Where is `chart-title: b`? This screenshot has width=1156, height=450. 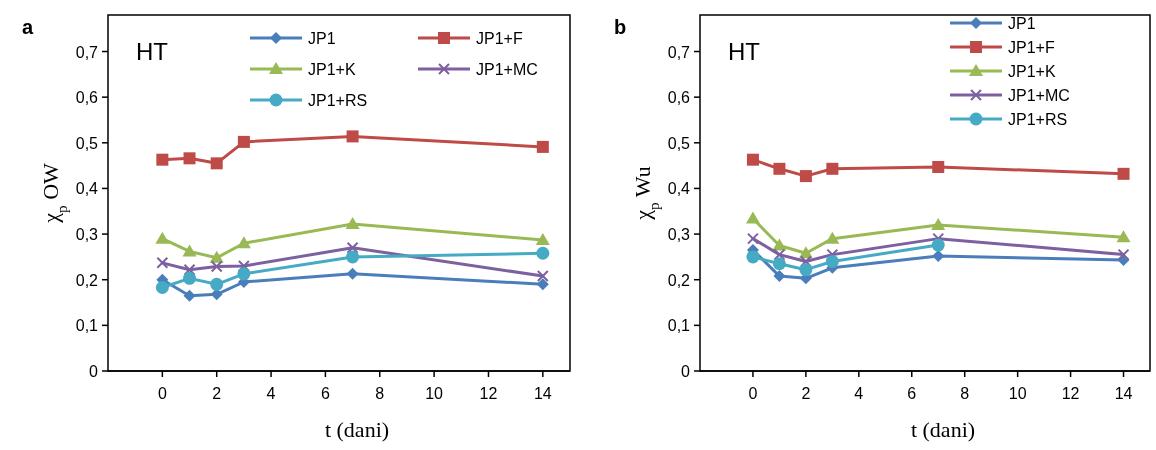 chart-title: b is located at coordinates (620, 27).